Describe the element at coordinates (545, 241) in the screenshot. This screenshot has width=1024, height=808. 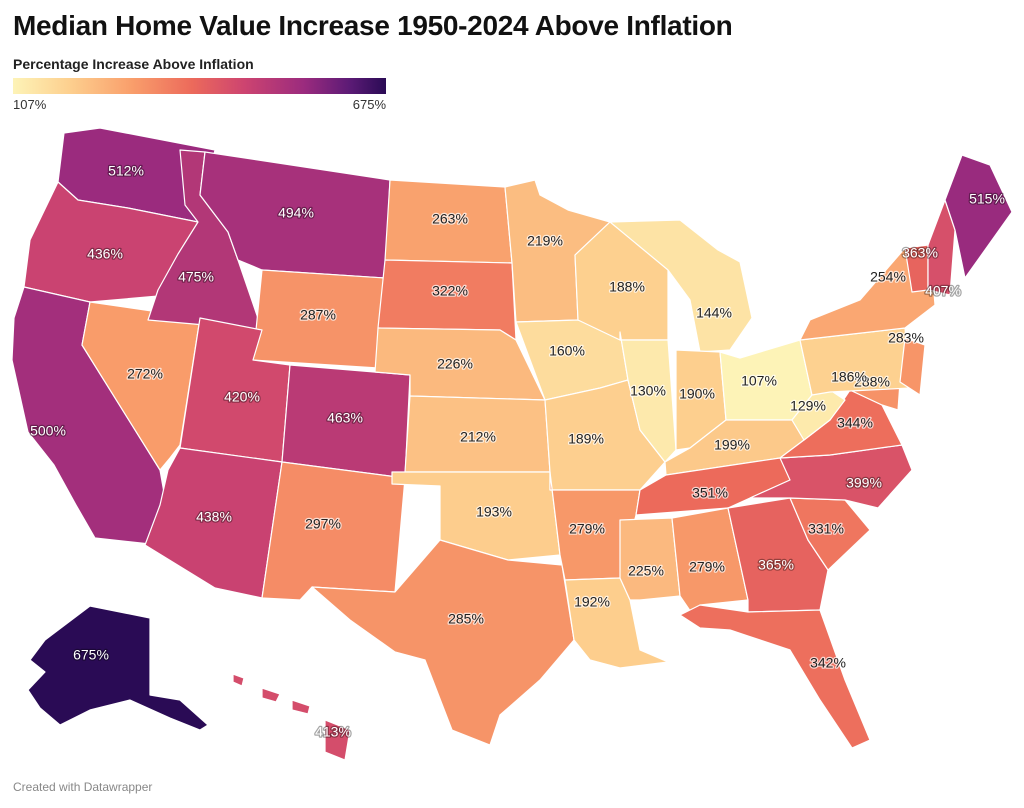
I see `state-label-mn: 219%` at that location.